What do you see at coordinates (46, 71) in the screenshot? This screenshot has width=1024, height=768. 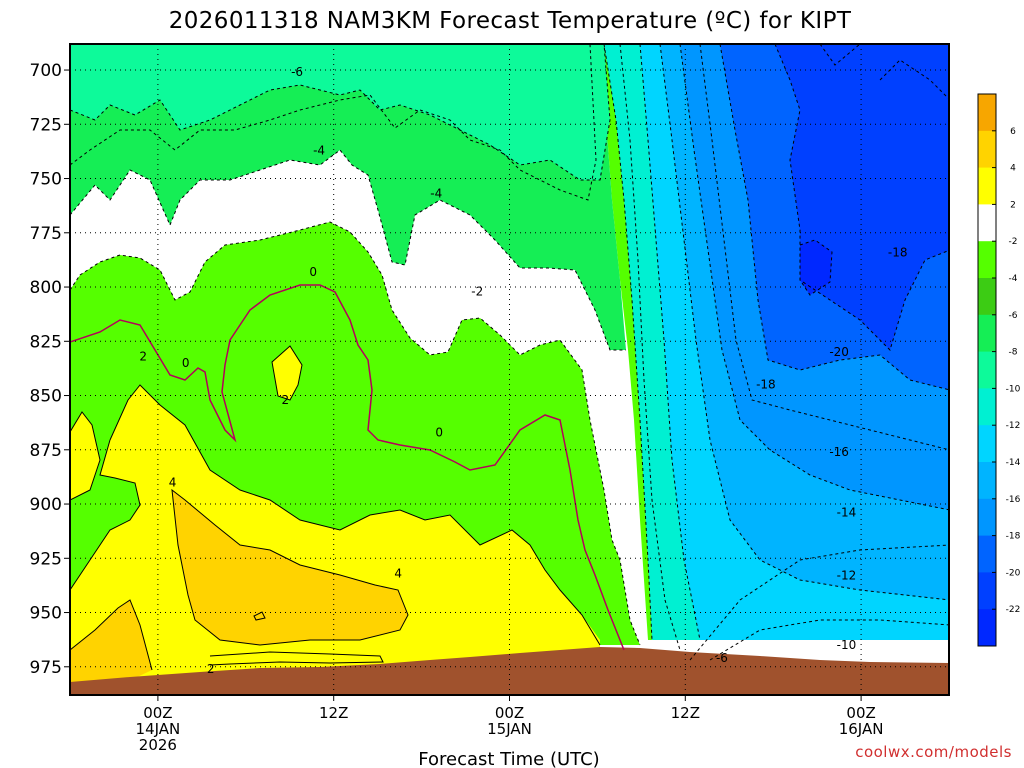 I see `y-tick-label: 700` at bounding box center [46, 71].